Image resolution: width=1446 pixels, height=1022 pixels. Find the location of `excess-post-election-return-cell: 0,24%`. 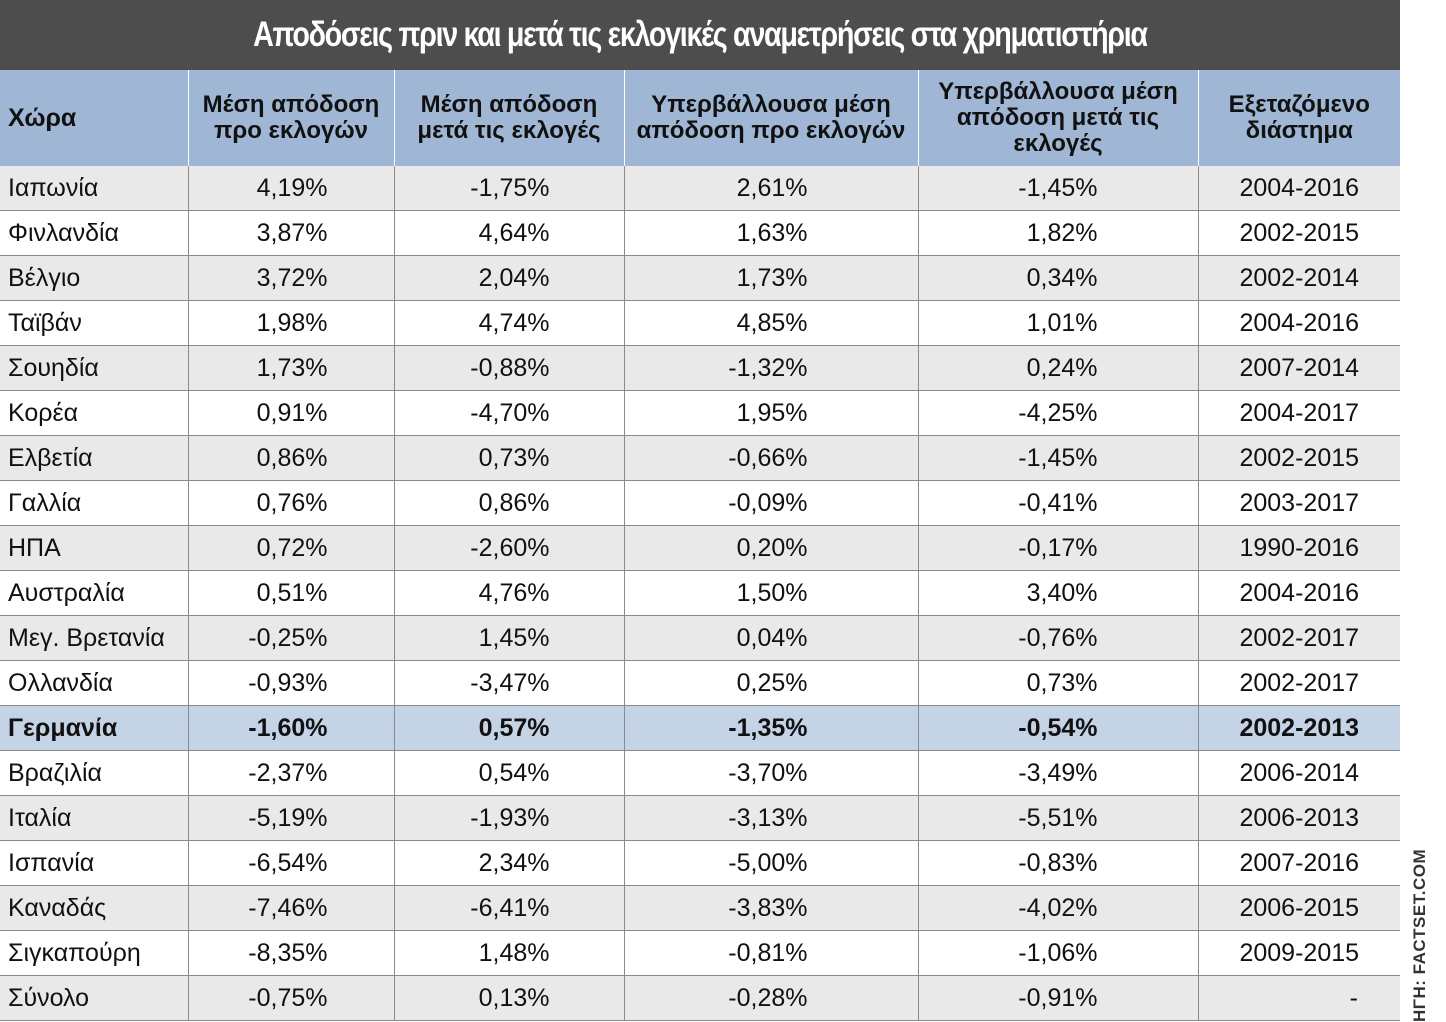

excess-post-election-return-cell: 0,24% is located at coordinates (1058, 368).